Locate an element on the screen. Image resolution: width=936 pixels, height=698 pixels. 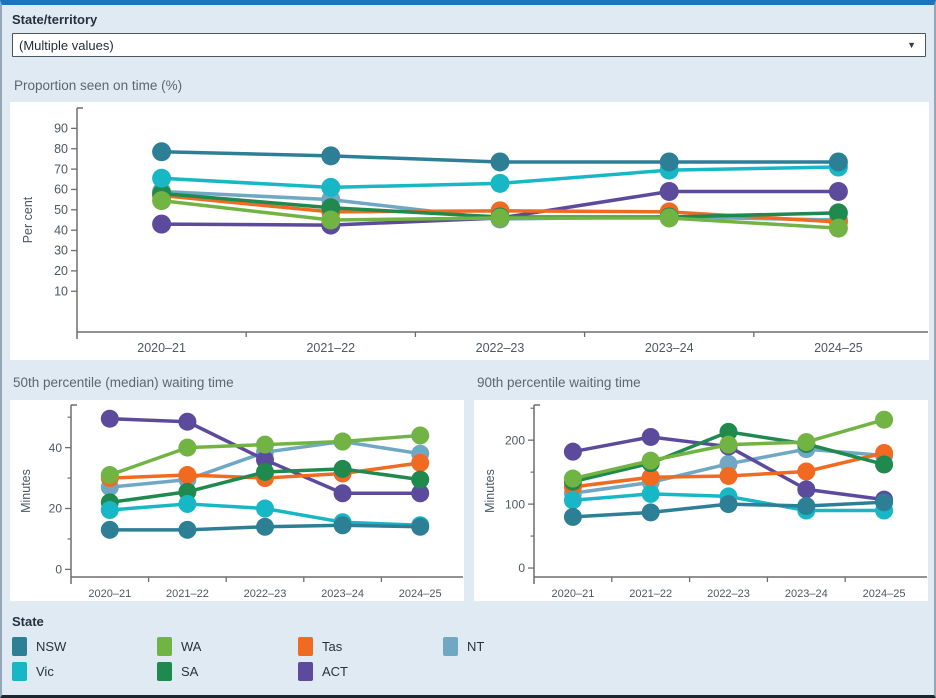
legend-grid: NSW WA Tas NT Vic SA ACT is located at coordinates (473, 659).